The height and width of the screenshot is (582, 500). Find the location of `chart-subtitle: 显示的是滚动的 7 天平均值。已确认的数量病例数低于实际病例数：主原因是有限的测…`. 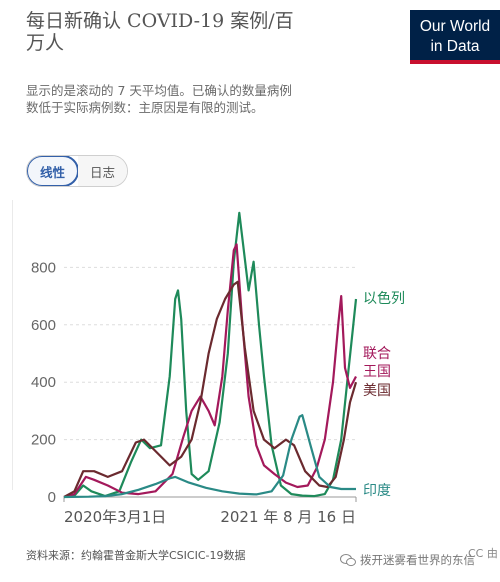

chart-subtitle: 显示的是滚动的 7 天平均值。已确认的数量病例数低于实际病例数：主原因是有限的测… is located at coordinates (159, 99).